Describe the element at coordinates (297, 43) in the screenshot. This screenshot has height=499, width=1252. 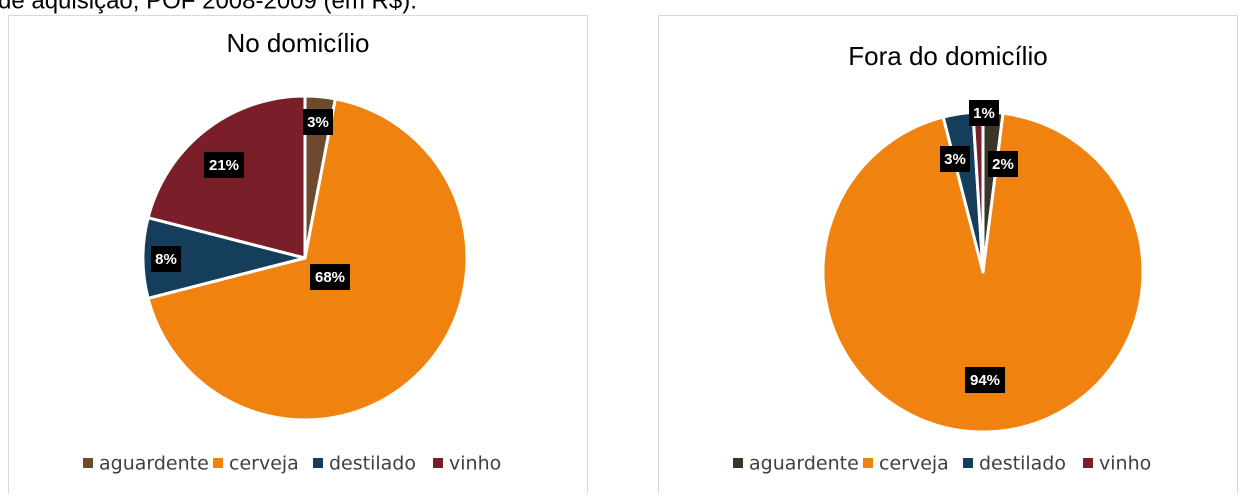
I see `chart-title: No domicílio` at that location.